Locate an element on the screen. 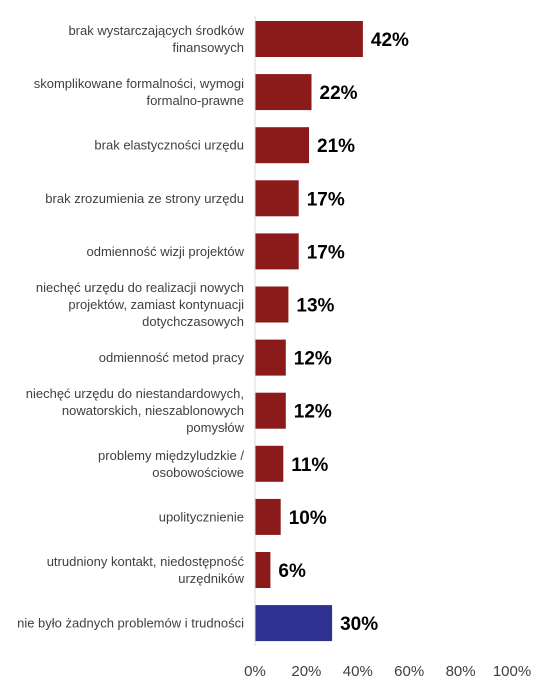  category-label: upolitycznienie is located at coordinates (201, 516).